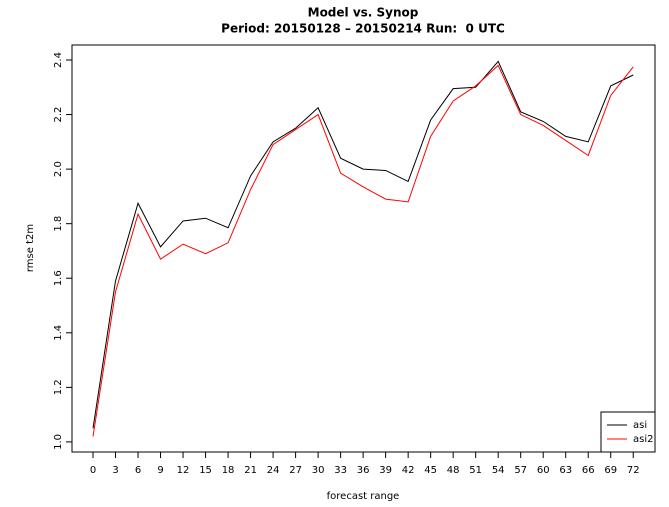  Describe the element at coordinates (363, 496) in the screenshot. I see `x-axis-label: forecast range` at that location.